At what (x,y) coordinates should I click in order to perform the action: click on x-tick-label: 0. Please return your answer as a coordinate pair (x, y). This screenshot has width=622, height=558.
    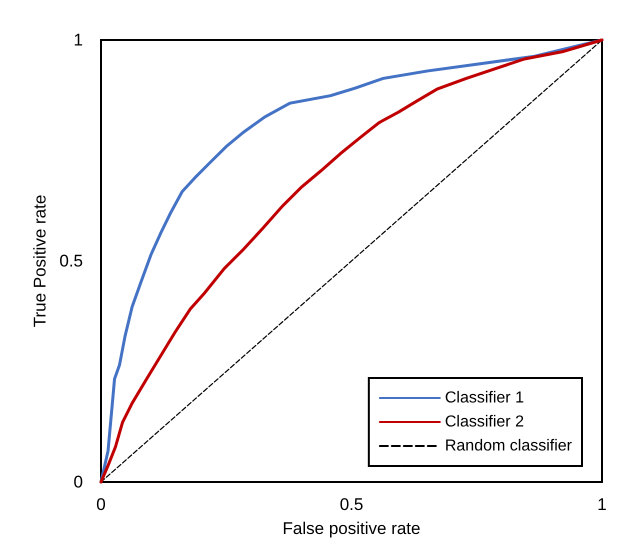
    Looking at the image, I should click on (101, 504).